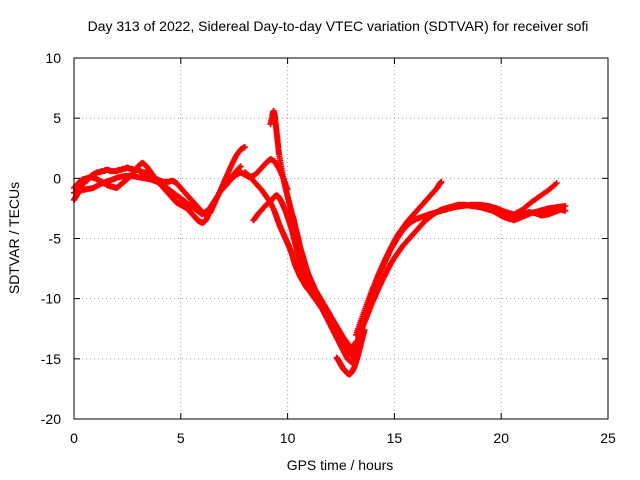 Image resolution: width=640 pixels, height=480 pixels. Describe the element at coordinates (57, 178) in the screenshot. I see `y-tick-label: 0` at that location.